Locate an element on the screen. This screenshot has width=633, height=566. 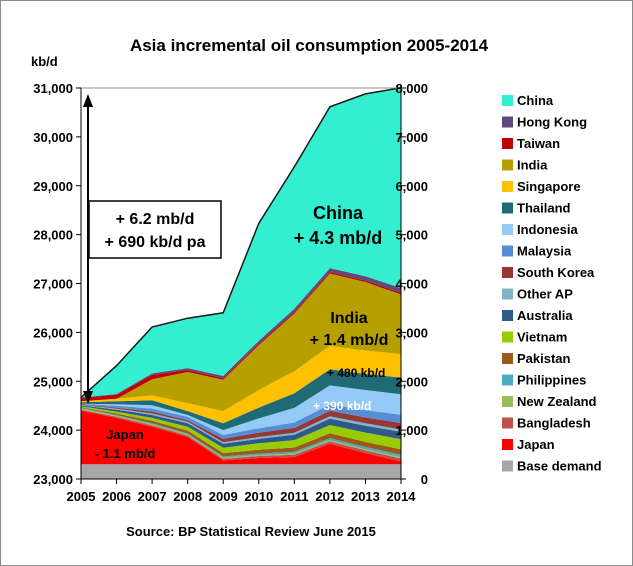
source-note: Source: BP Statistical Review June 2015 is located at coordinates (251, 531).